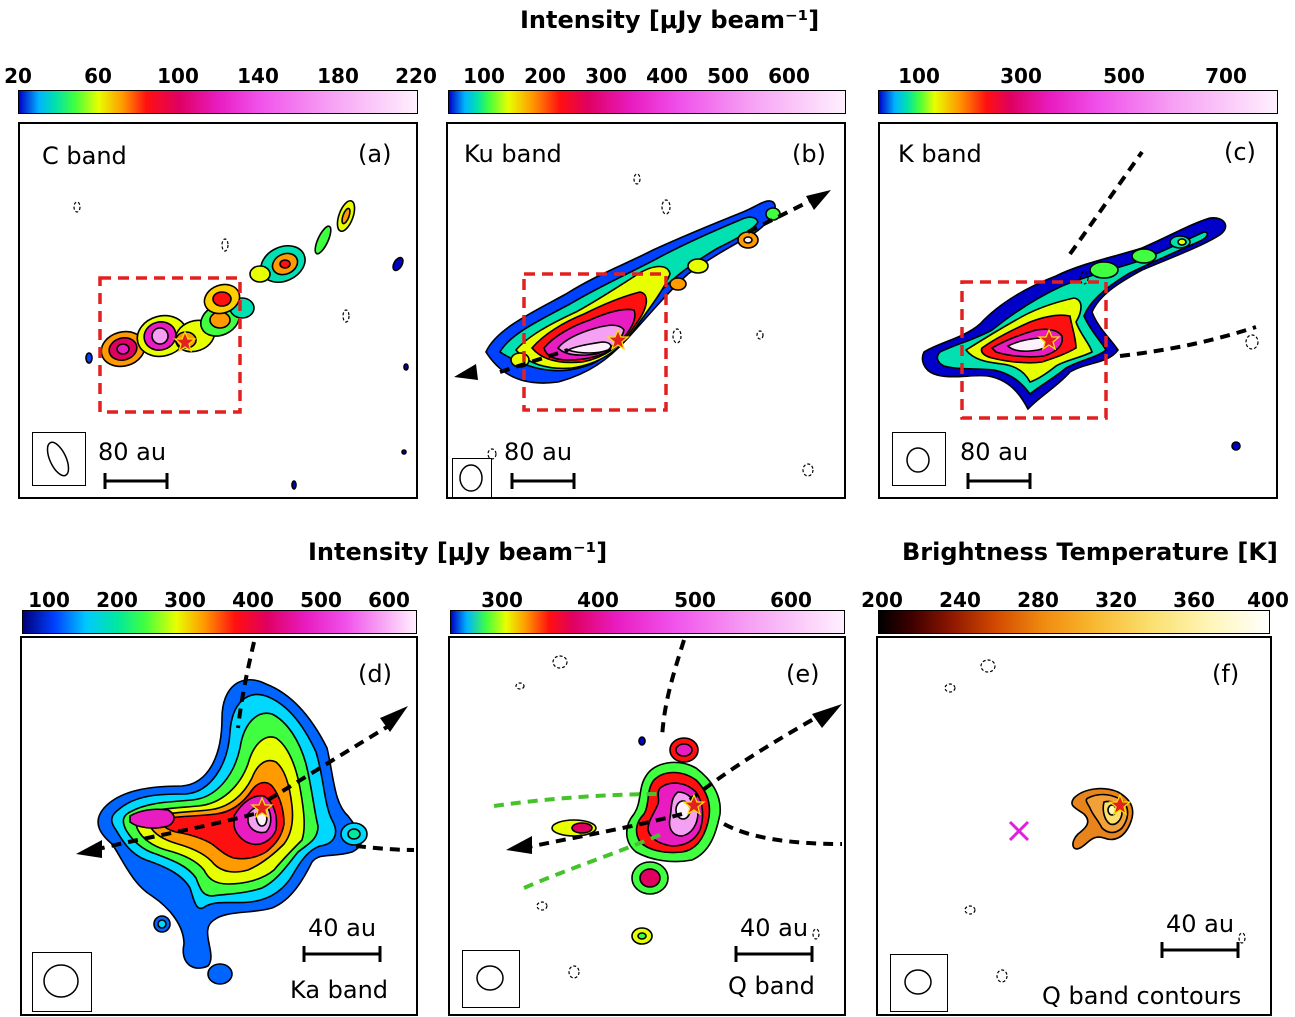 The image size is (1295, 1017). What do you see at coordinates (1194, 600) in the screenshot?
I see `colorbar-tick: 360` at bounding box center [1194, 600].